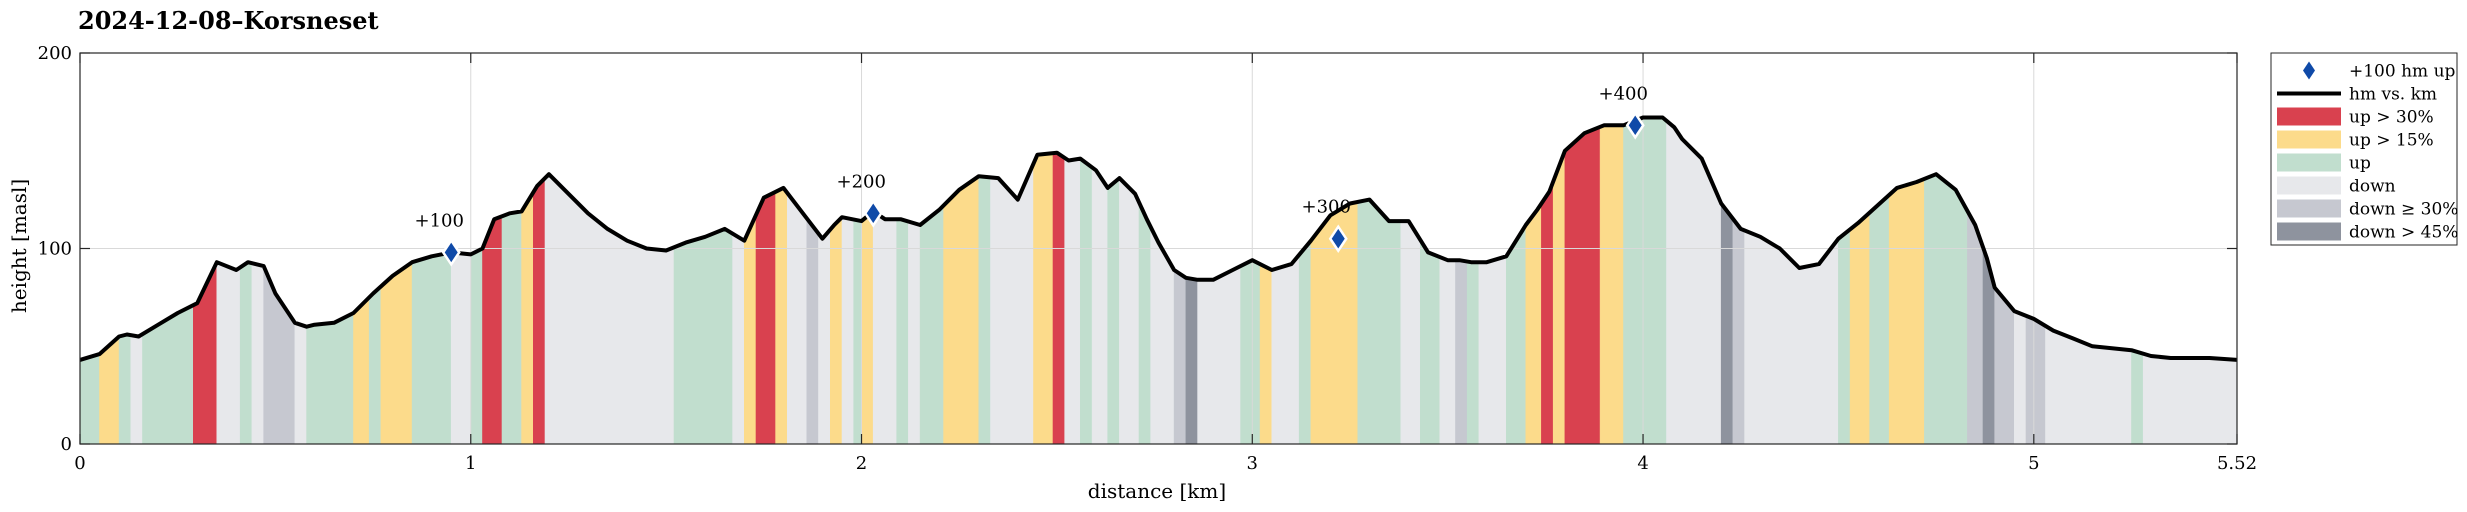  Describe the element at coordinates (55, 249) in the screenshot. I see `y-tick-label: 100` at that location.